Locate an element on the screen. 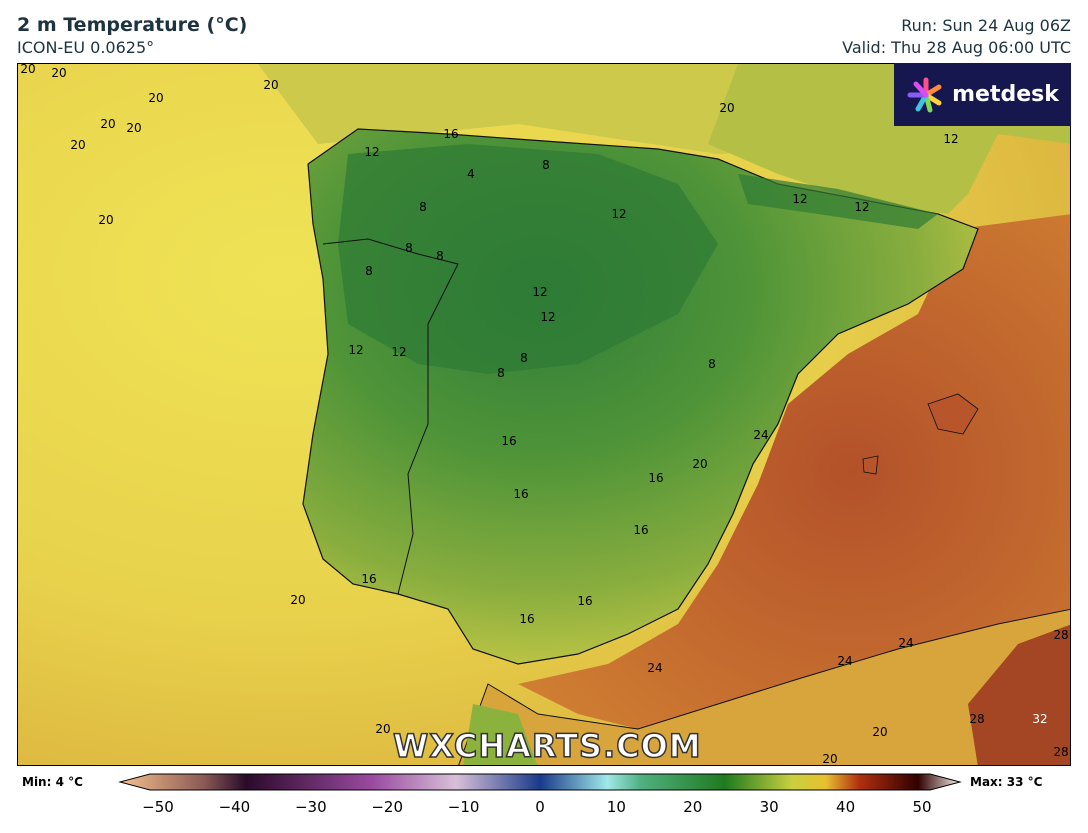 The width and height of the screenshot is (1088, 833). africa-land is located at coordinates (764, 686).